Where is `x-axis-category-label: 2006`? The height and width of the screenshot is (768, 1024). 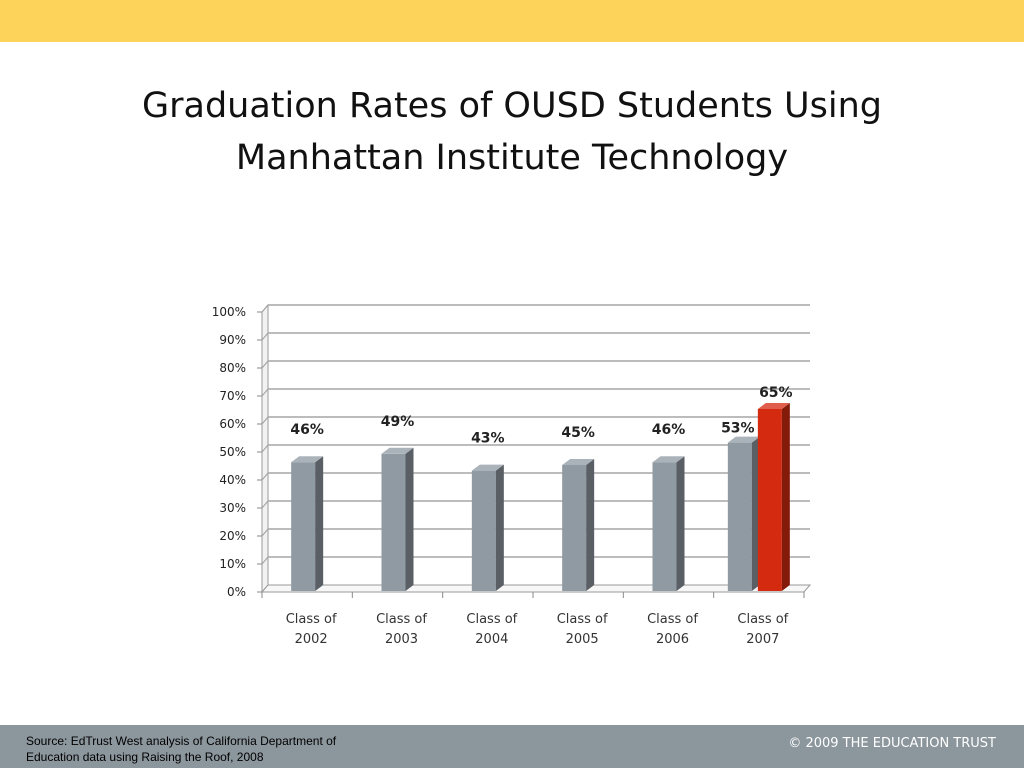
x-axis-category-label: 2006 is located at coordinates (672, 639).